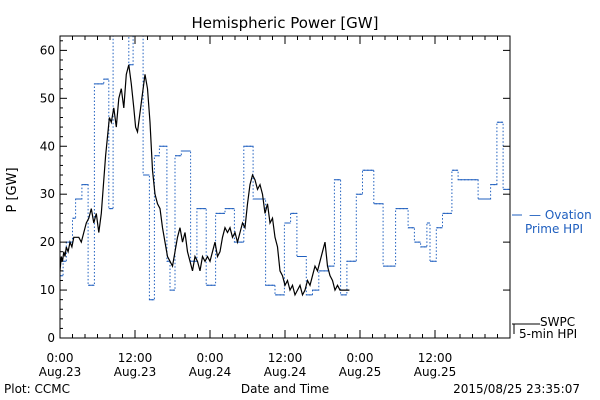 Image resolution: width=600 pixels, height=400 pixels. I want to click on footer-plot-credit: Plot: CCMC, so click(37, 389).